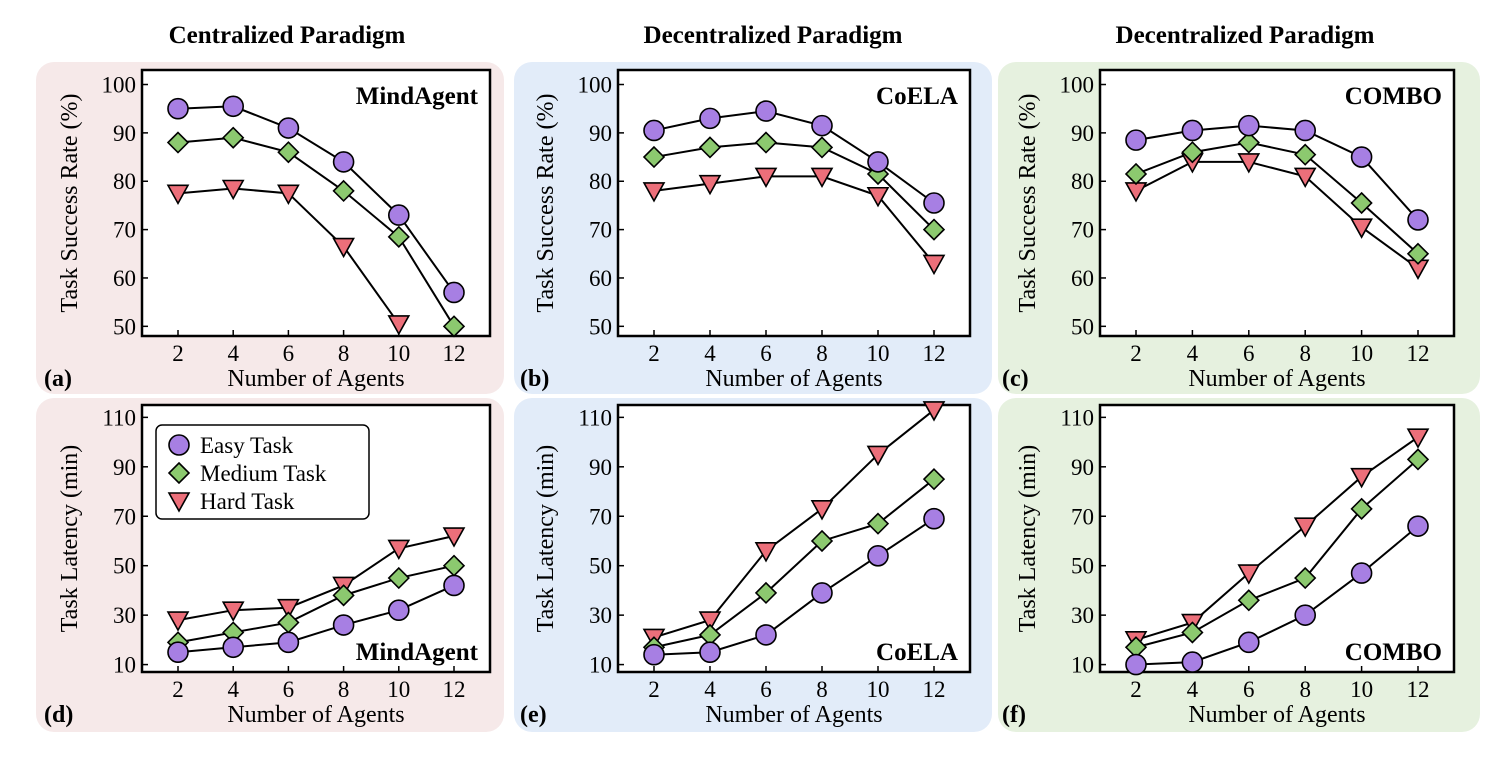  I want to click on y-axis-label: Task Success Rate (%), so click(70, 203).